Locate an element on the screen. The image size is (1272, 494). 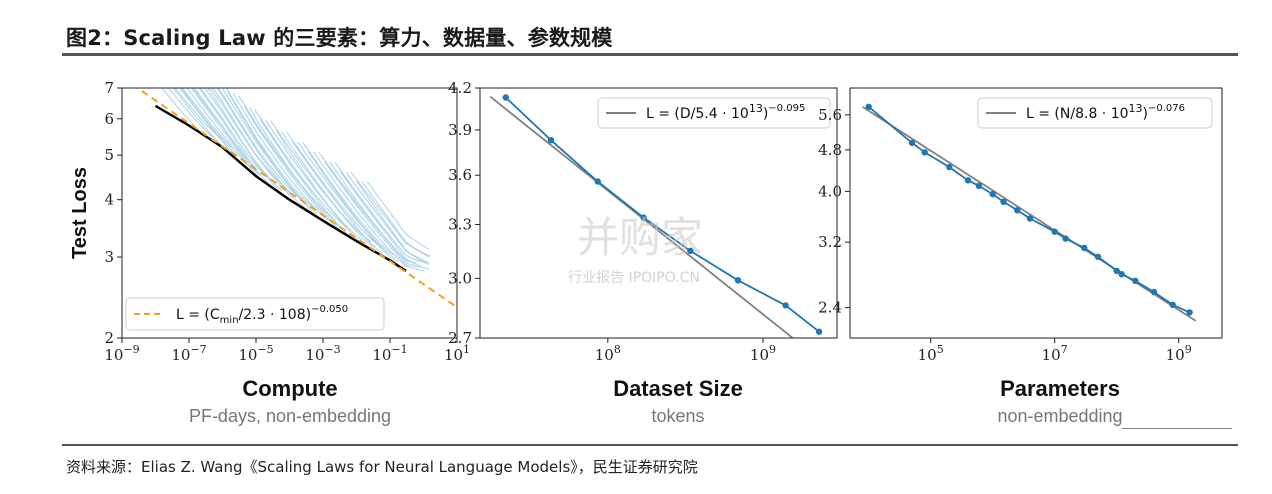
y-tick-label: 3.9 is located at coordinates (460, 130).